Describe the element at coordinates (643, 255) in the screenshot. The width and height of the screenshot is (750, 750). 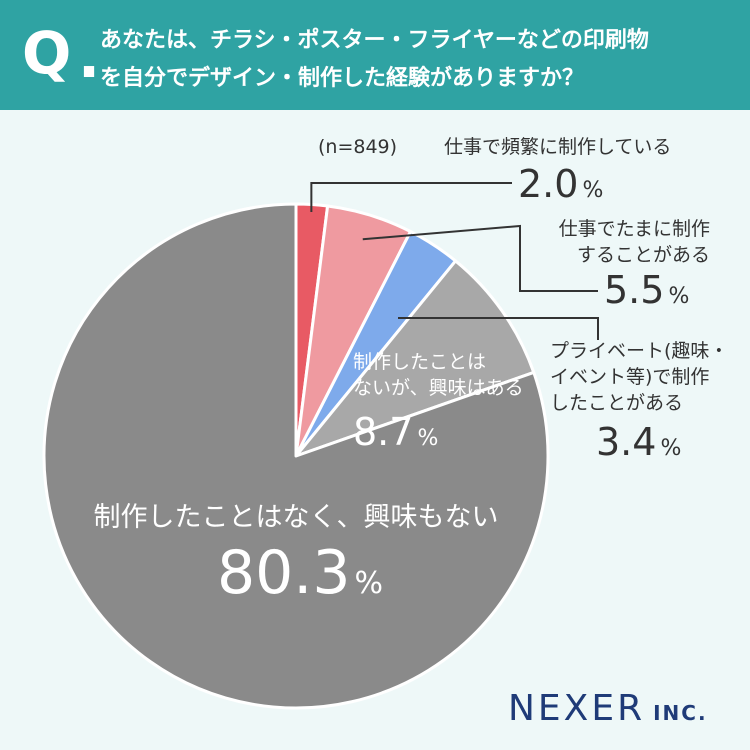
I see `label-sometimes-2: することがある` at that location.